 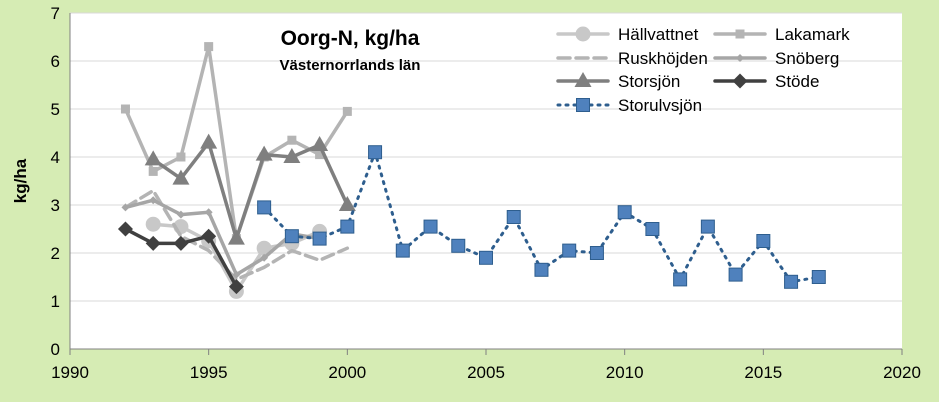 I want to click on legend-label: Storulvsjön, so click(x=660, y=105).